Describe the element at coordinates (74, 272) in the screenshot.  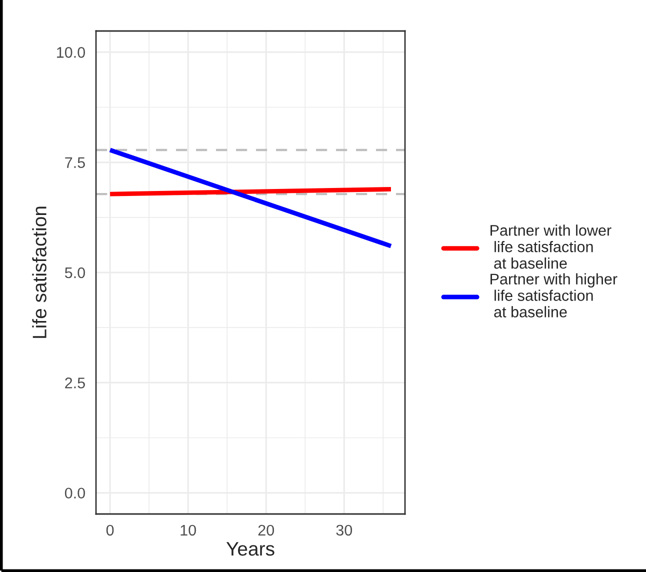
I see `y-tick-label: 5.0` at that location.